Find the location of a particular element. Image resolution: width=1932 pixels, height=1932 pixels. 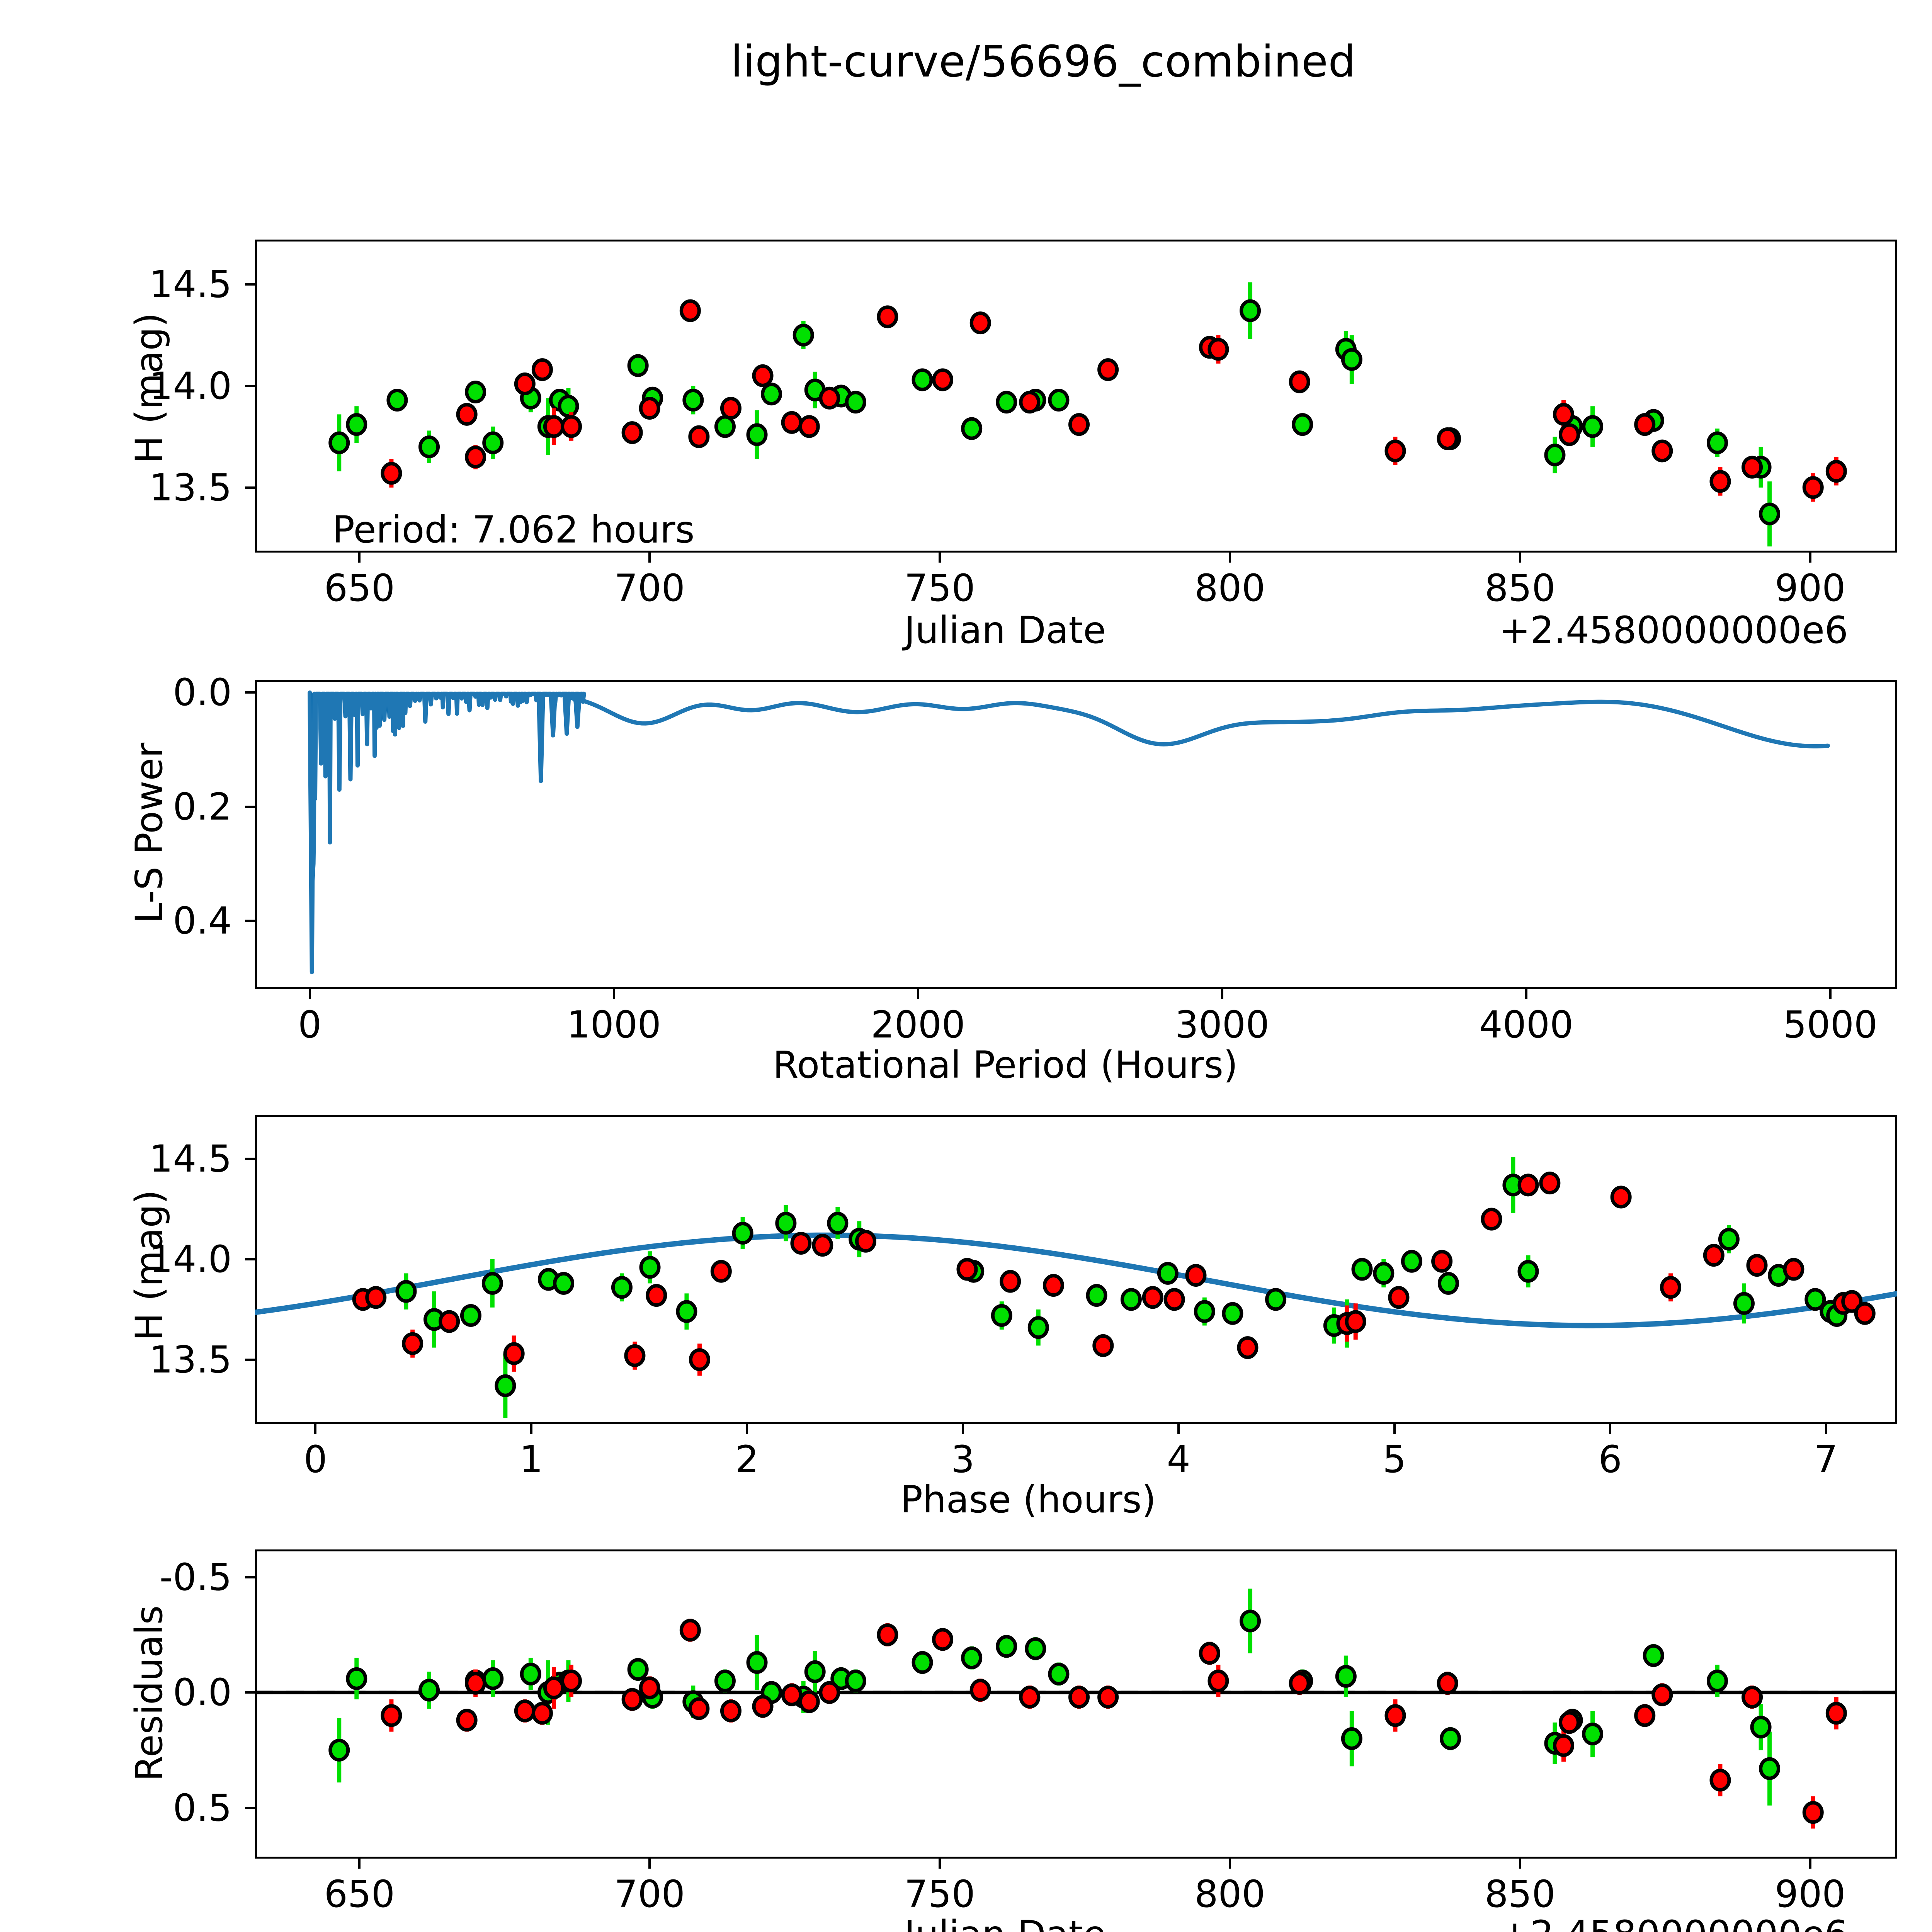

x-tick-label: 700 is located at coordinates (649, 1894).